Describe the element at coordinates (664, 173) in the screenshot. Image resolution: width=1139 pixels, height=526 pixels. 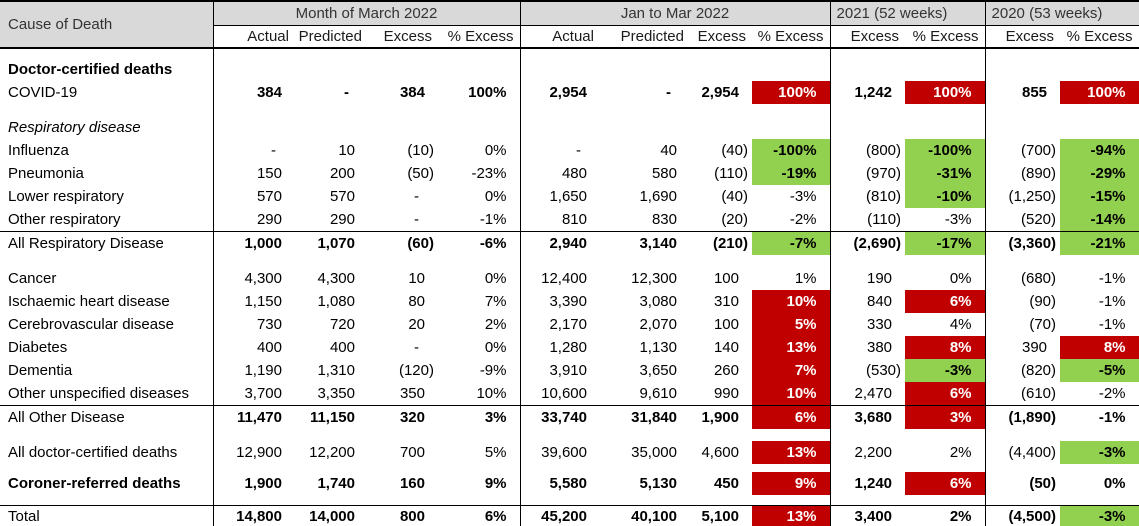
I see `table-cell: 580` at that location.